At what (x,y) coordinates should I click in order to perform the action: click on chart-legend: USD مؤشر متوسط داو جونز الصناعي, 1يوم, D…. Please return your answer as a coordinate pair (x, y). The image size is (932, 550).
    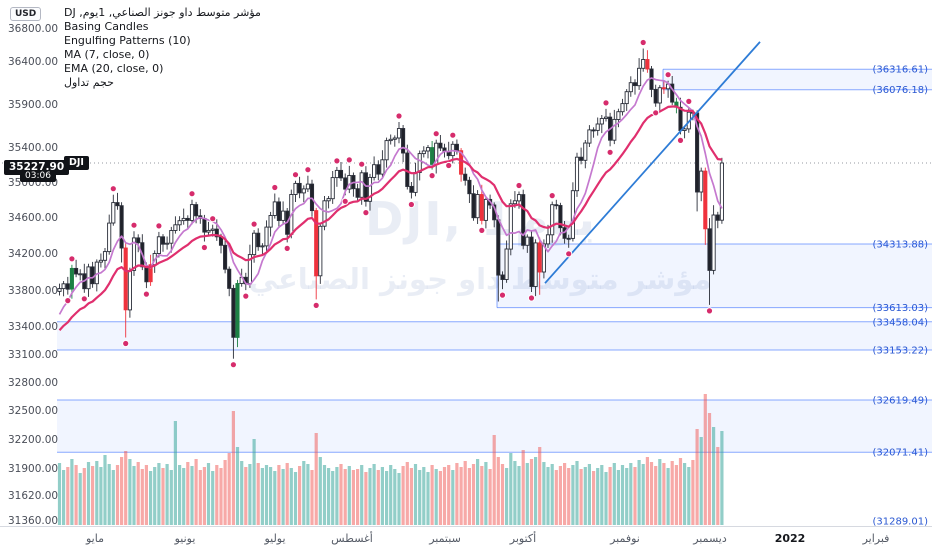
    Looking at the image, I should click on (134, 48).